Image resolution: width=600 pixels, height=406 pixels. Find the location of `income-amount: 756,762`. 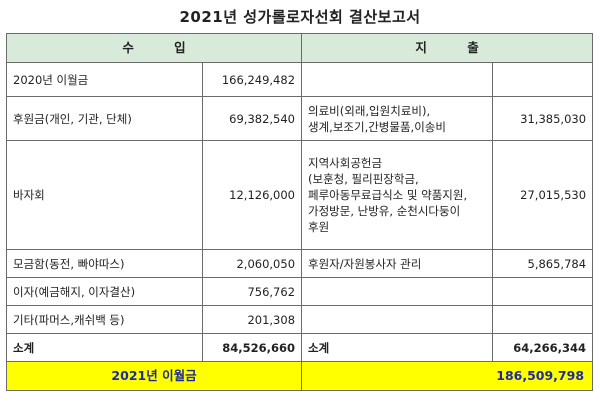

income-amount: 756,762 is located at coordinates (252, 291).